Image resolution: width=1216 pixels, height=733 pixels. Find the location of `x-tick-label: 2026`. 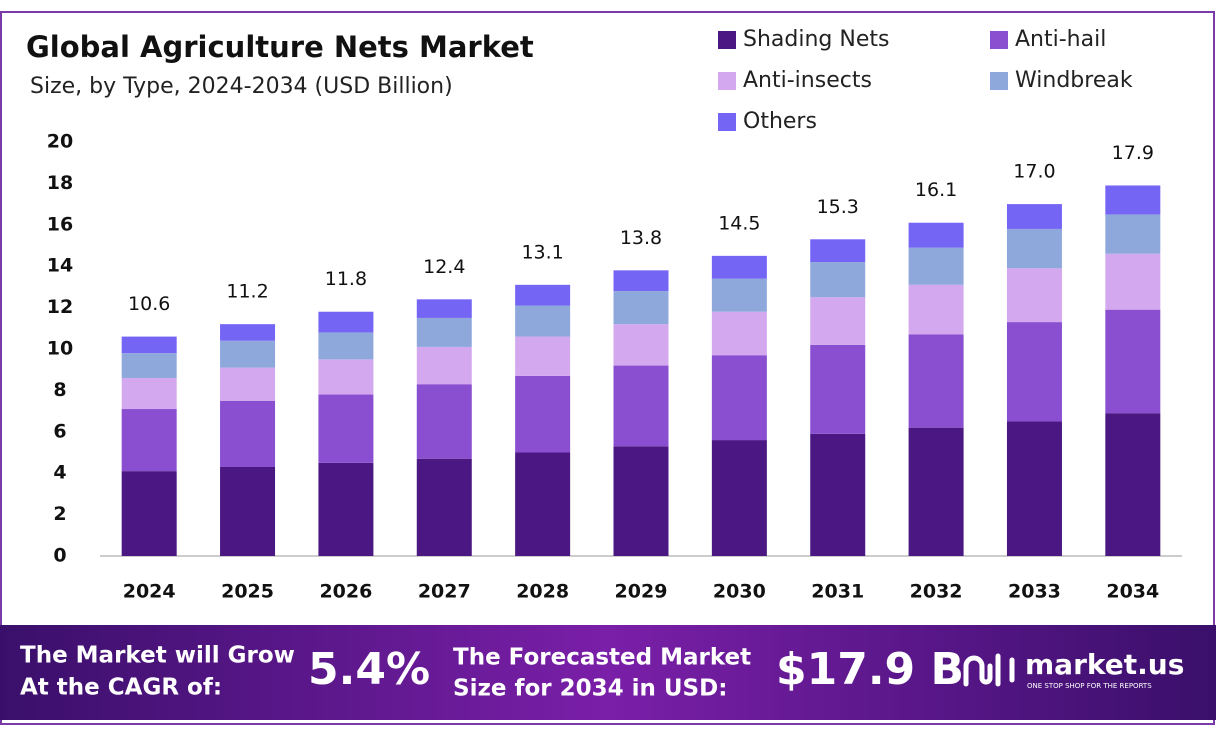

x-tick-label: 2026 is located at coordinates (345, 592).